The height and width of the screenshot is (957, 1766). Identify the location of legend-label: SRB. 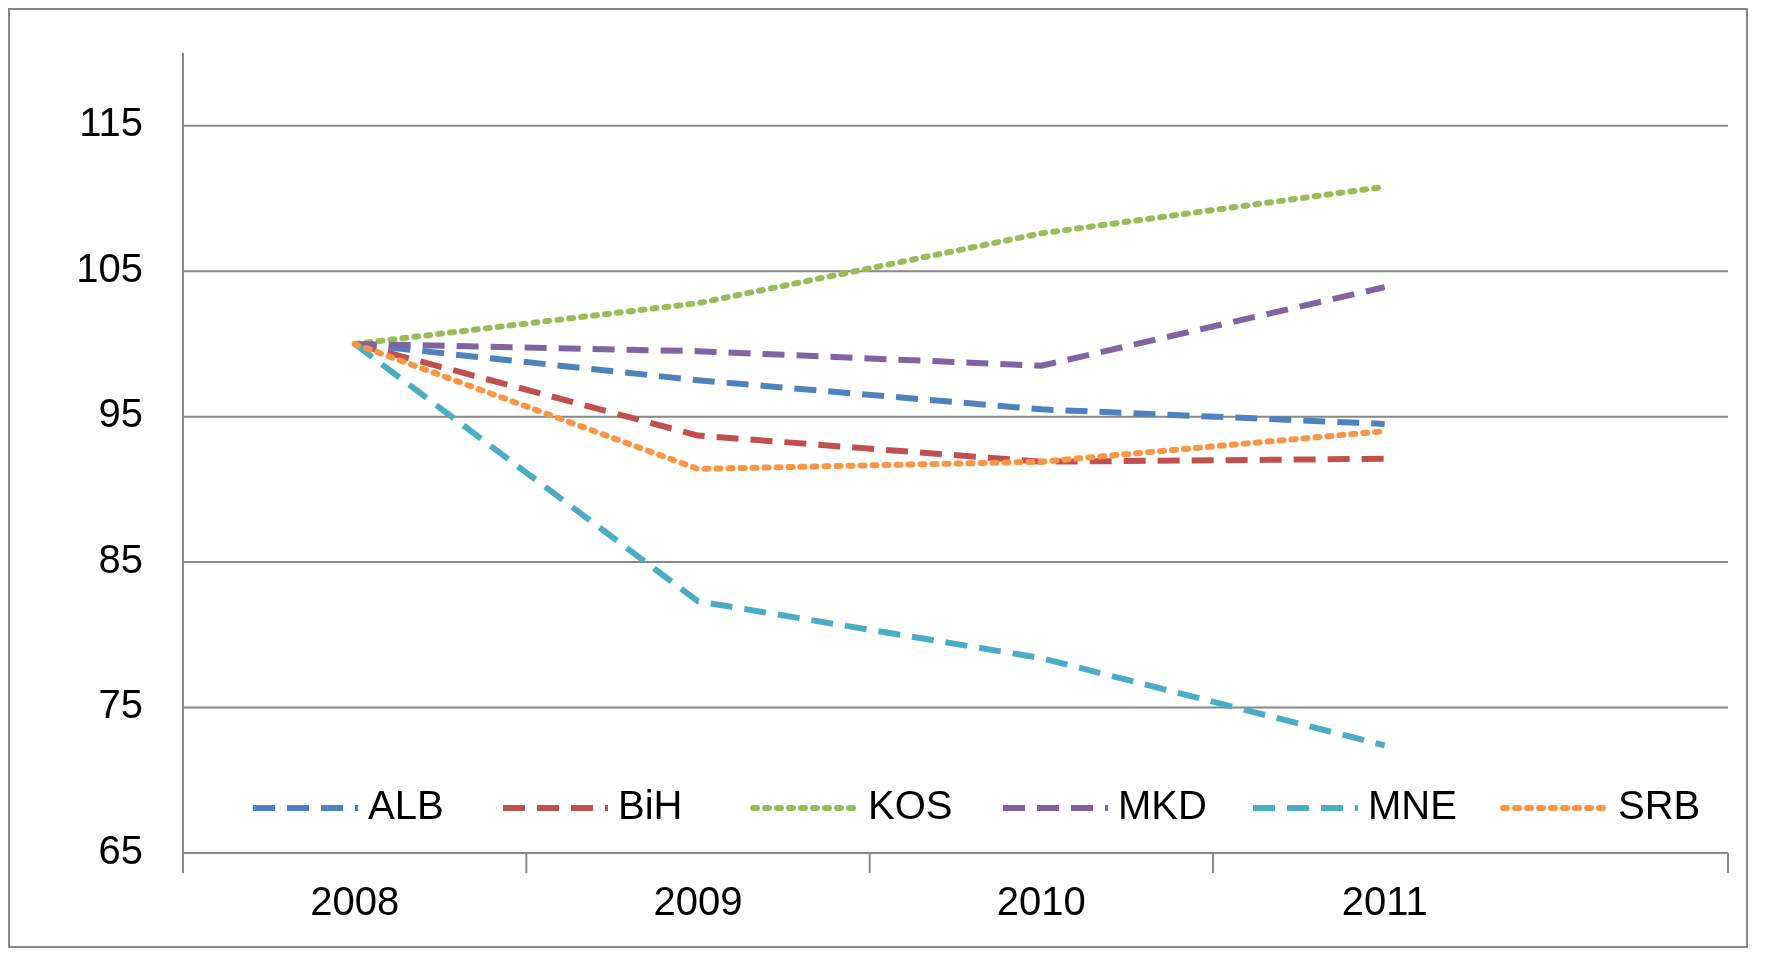
(1659, 804).